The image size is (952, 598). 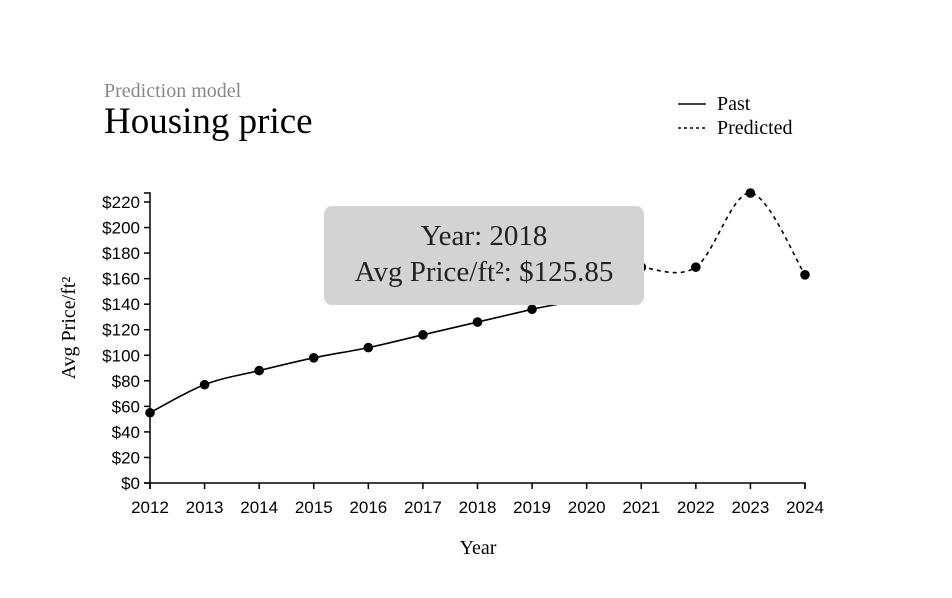 What do you see at coordinates (259, 507) in the screenshot?
I see `x-tick-label: 2014` at bounding box center [259, 507].